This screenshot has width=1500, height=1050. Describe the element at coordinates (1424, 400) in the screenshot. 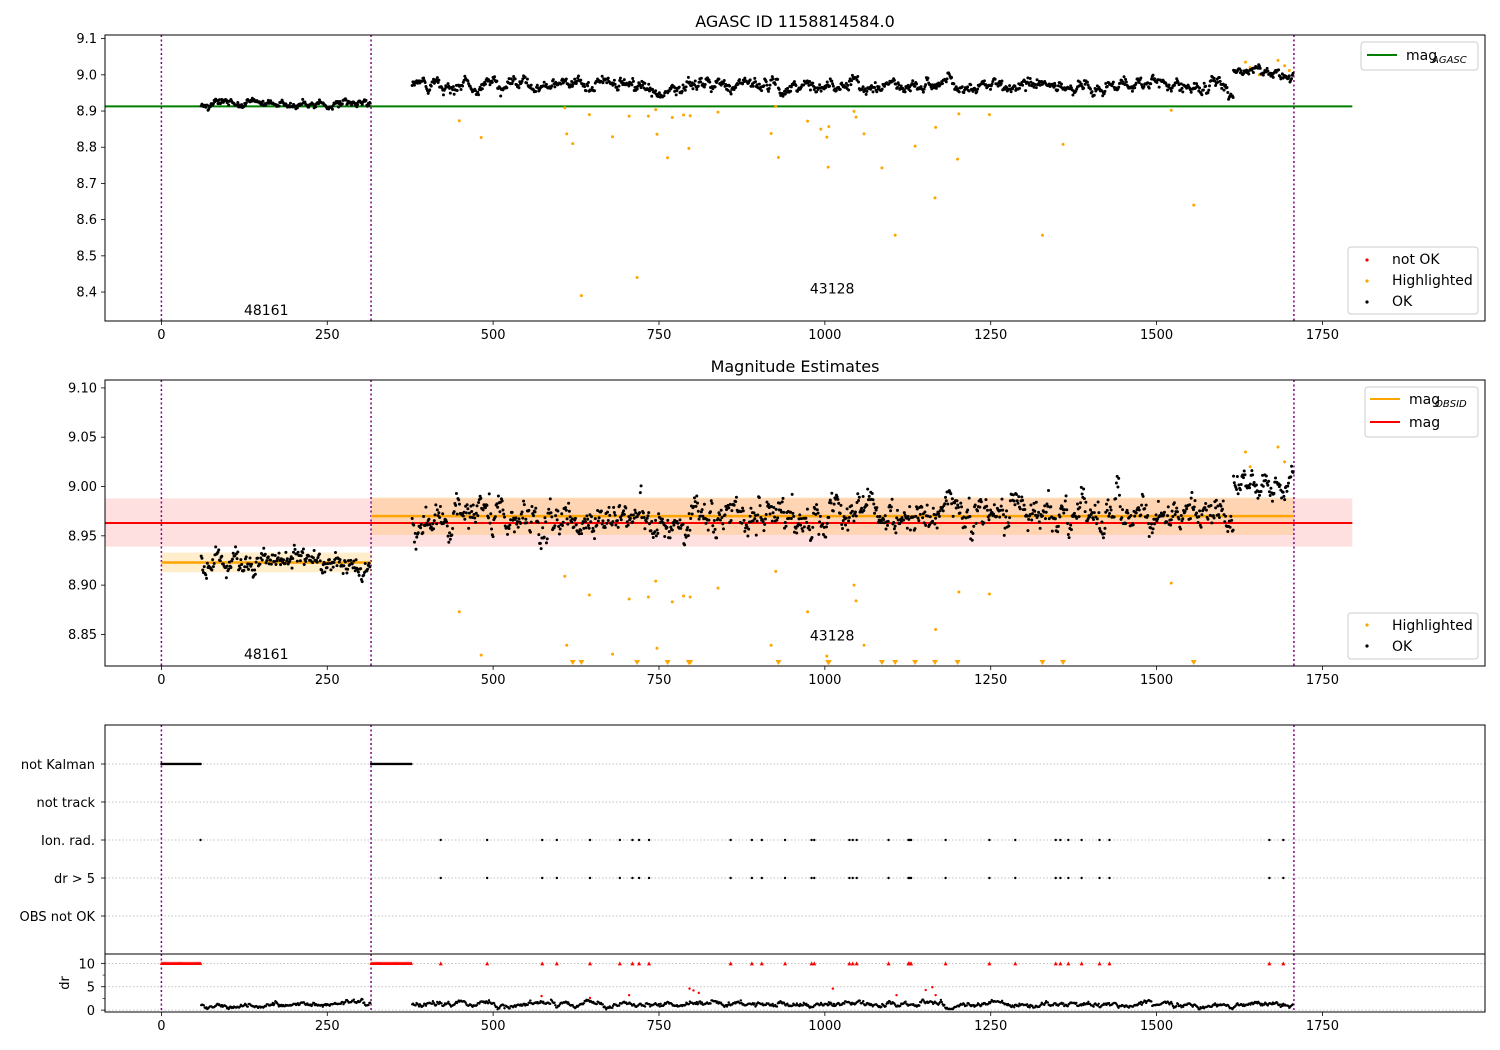

I see `legend-label-mag-obsid: mag` at that location.